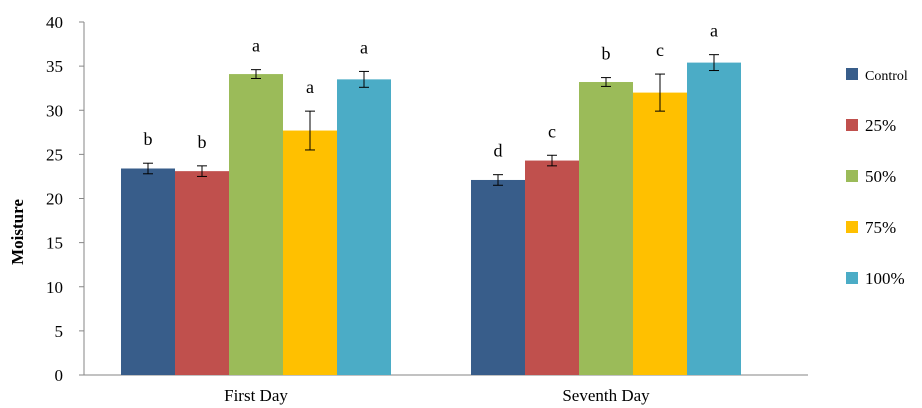  What do you see at coordinates (59, 375) in the screenshot?
I see `y-tick-label: 0` at bounding box center [59, 375].